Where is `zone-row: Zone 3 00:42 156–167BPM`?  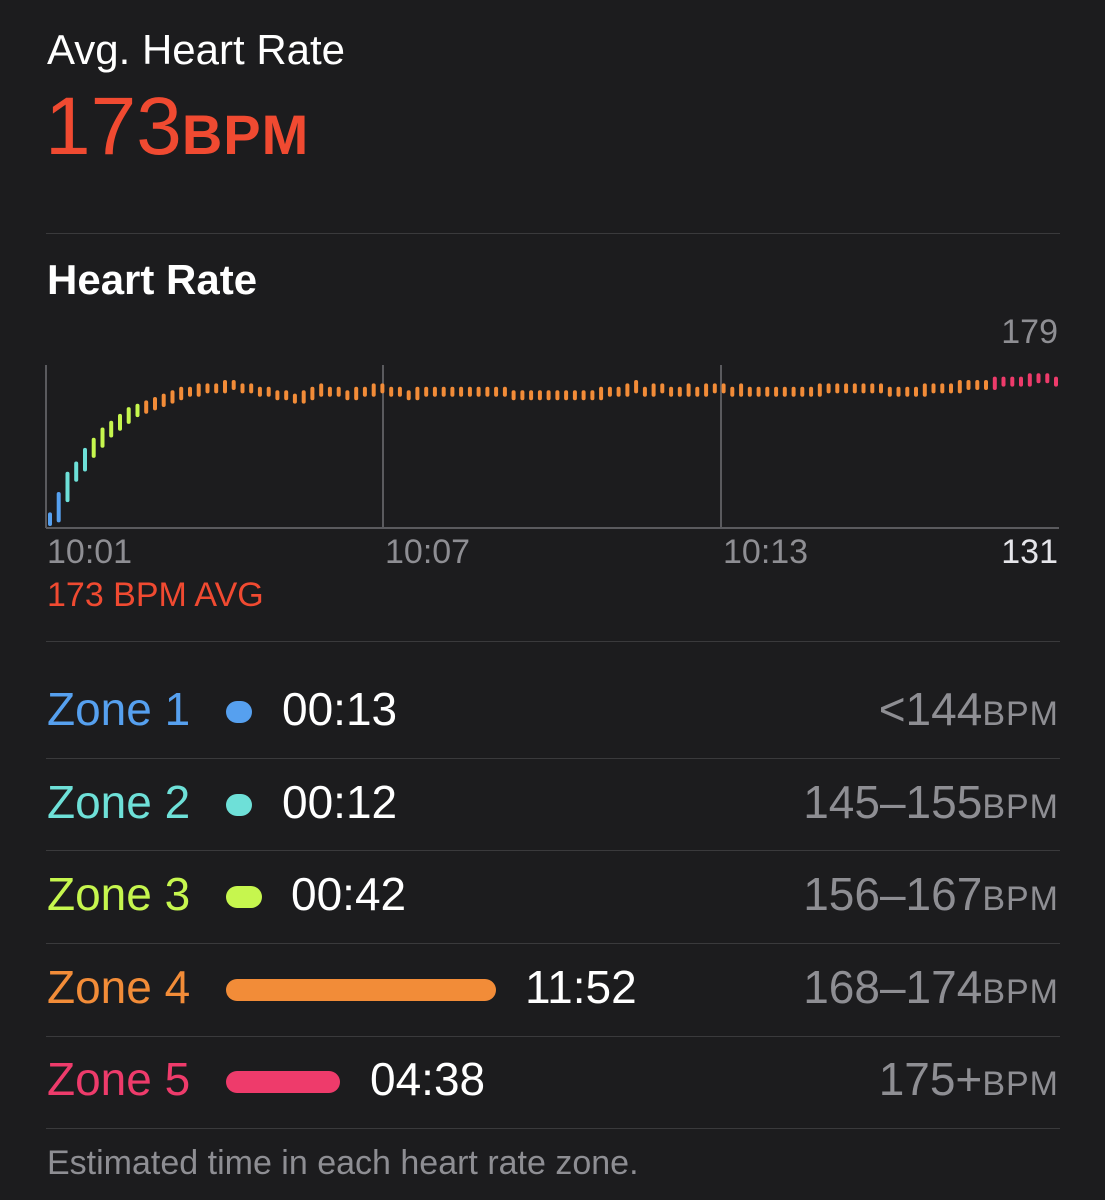 zone-row: Zone 3 00:42 156–167BPM is located at coordinates (552, 897).